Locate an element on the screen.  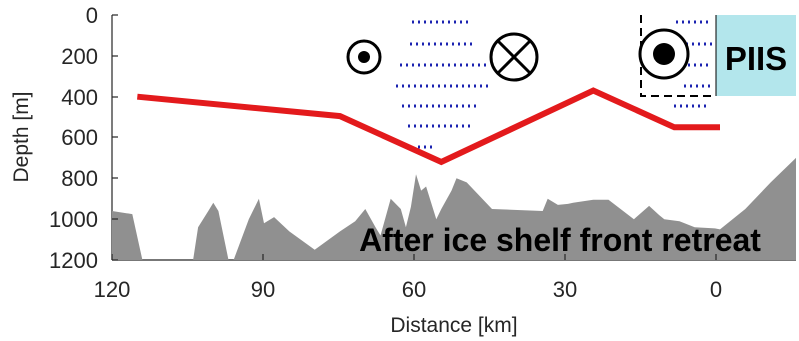
x-tick-label: 0 is located at coordinates (716, 289).